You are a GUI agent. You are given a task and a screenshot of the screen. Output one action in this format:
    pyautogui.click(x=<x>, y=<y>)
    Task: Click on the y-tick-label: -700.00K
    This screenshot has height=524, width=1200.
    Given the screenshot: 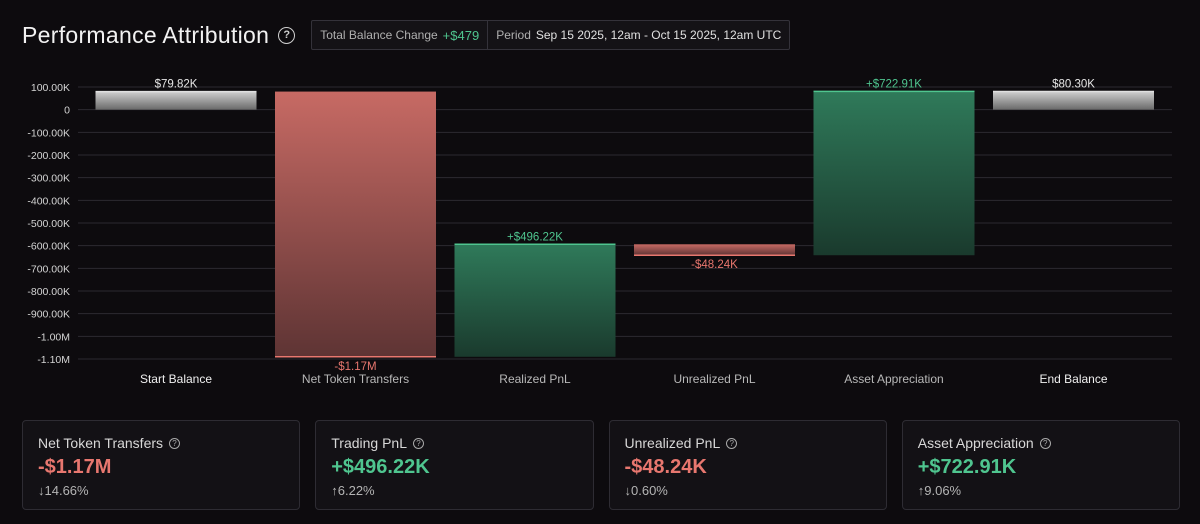 What is the action you would take?
    pyautogui.click(x=48, y=269)
    